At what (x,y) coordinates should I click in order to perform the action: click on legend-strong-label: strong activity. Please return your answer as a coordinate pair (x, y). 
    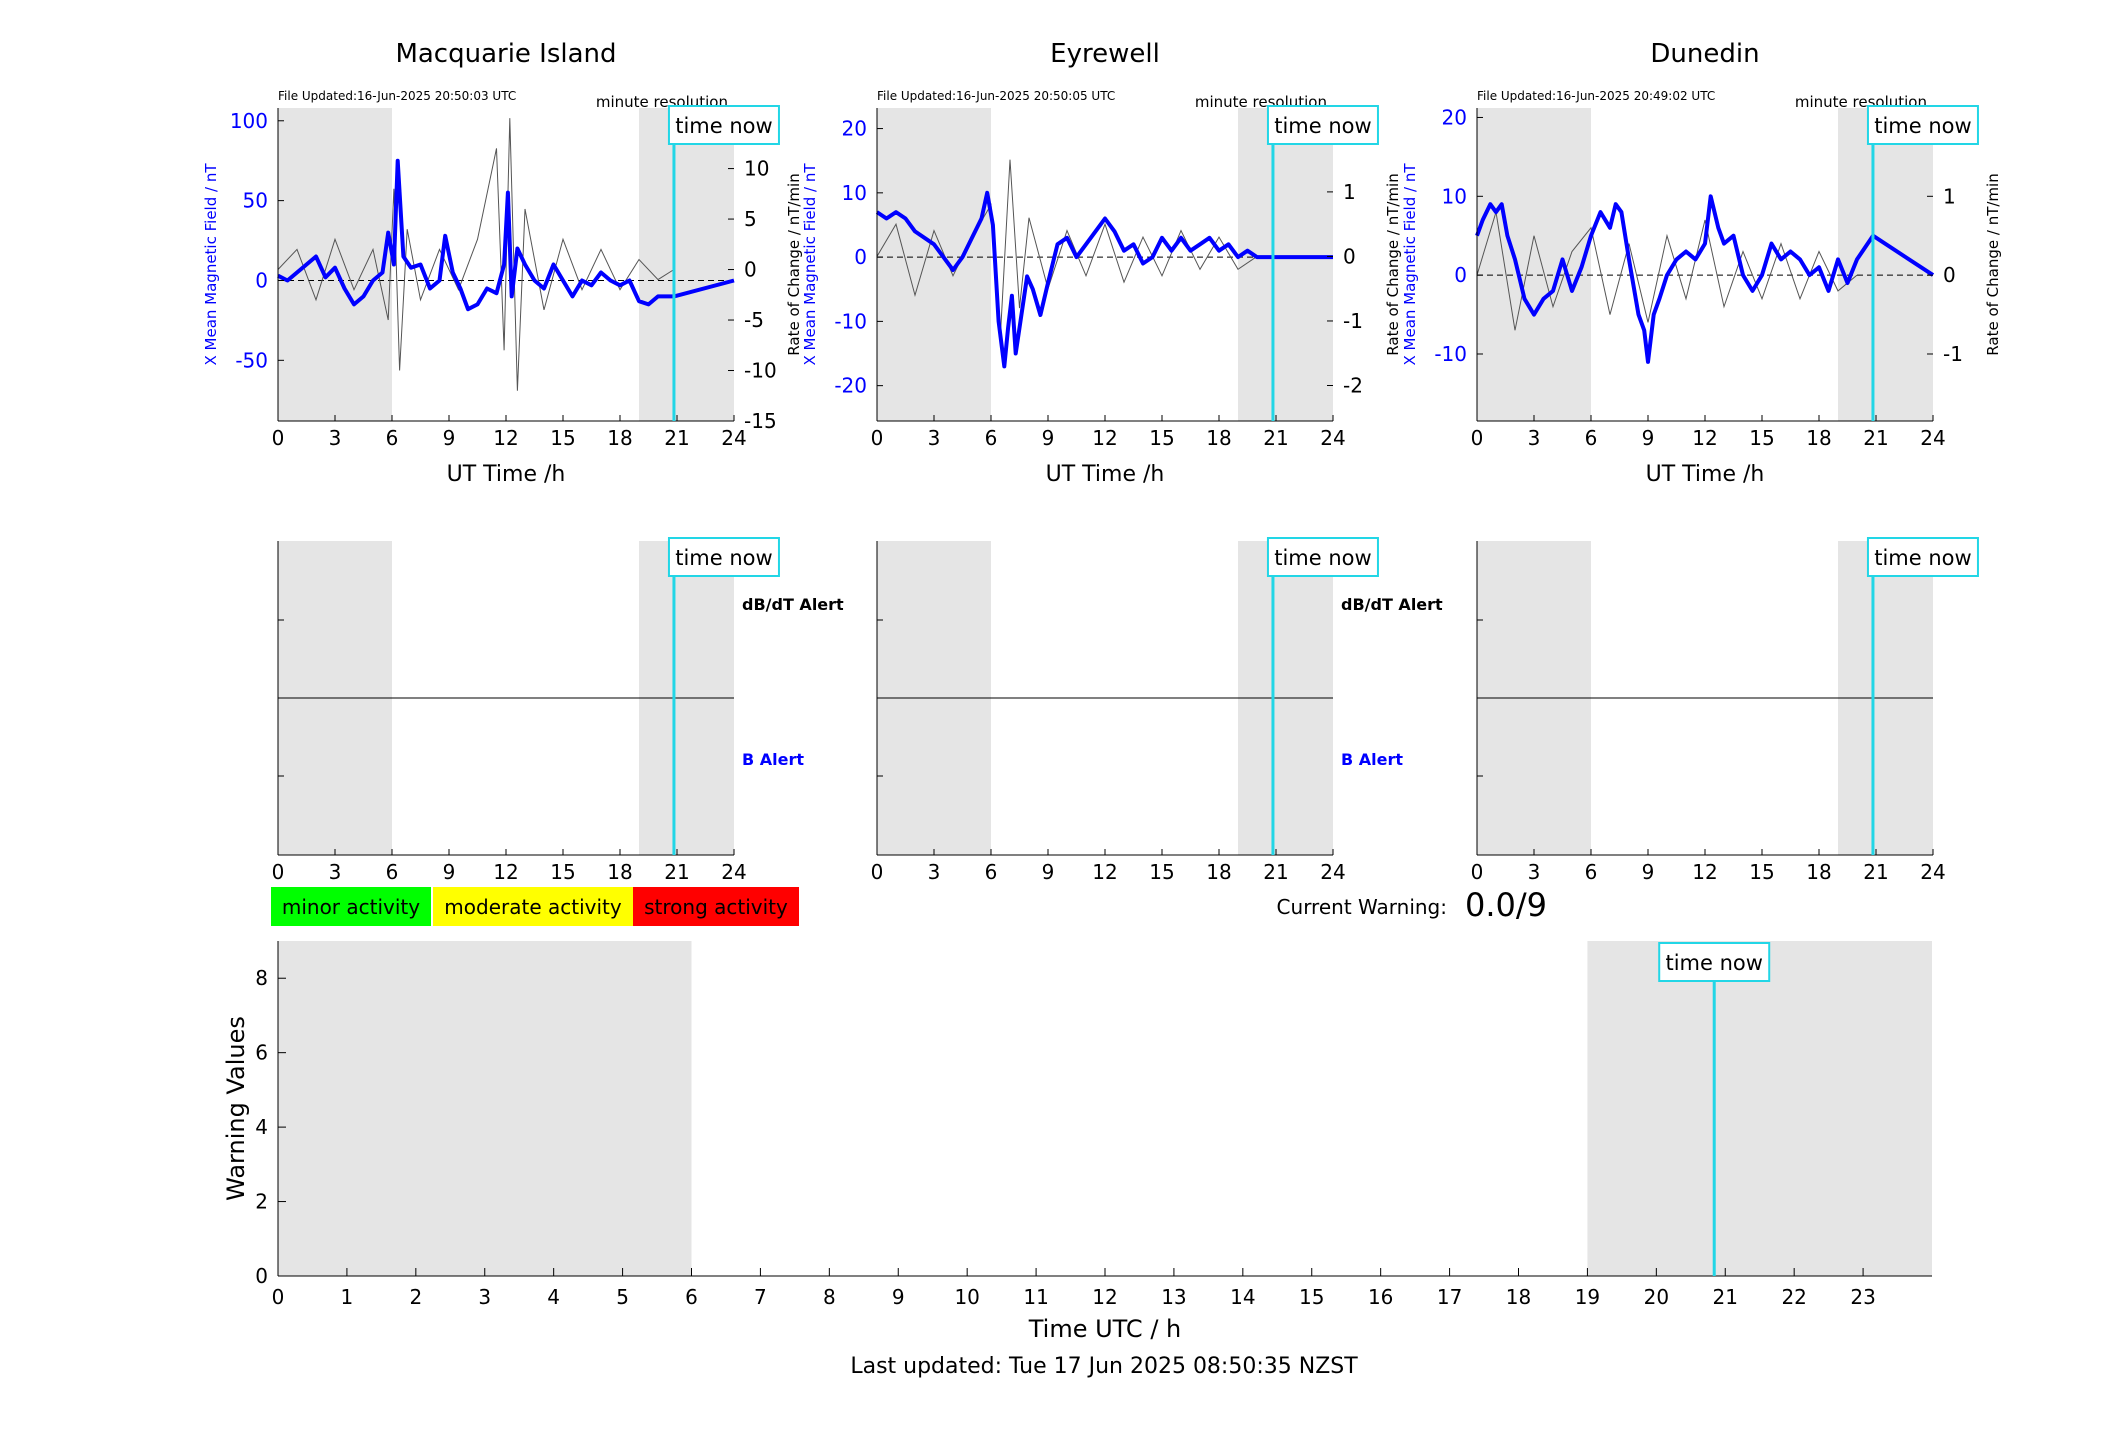
    Looking at the image, I should click on (716, 907).